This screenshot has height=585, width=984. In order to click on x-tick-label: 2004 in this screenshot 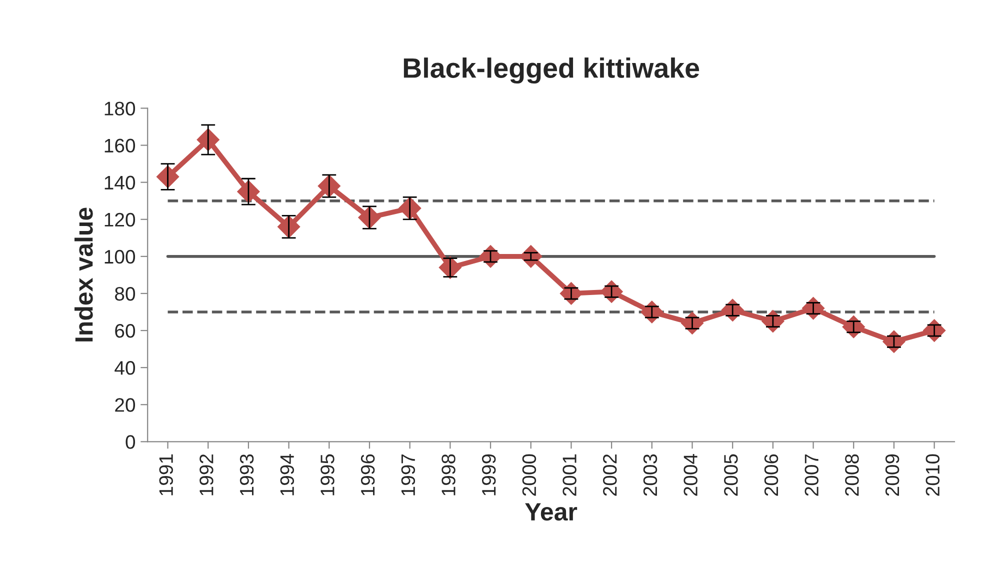, I will do `click(691, 475)`.